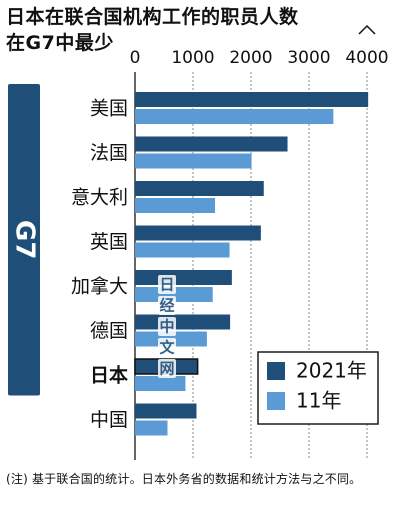  What do you see at coordinates (109, 375) in the screenshot?
I see `category-label: 日本` at bounding box center [109, 375].